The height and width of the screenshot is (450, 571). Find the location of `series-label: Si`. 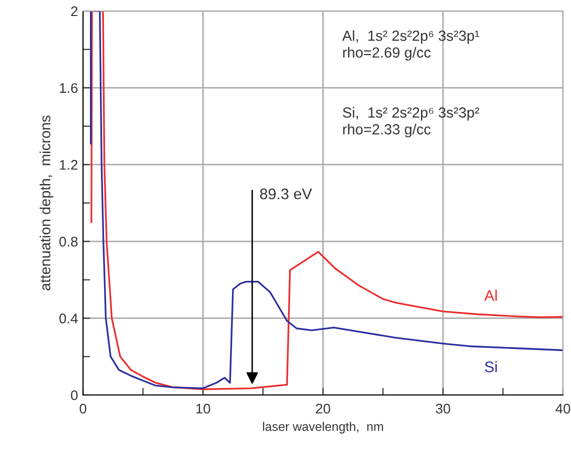

series-label: Si is located at coordinates (490, 366).